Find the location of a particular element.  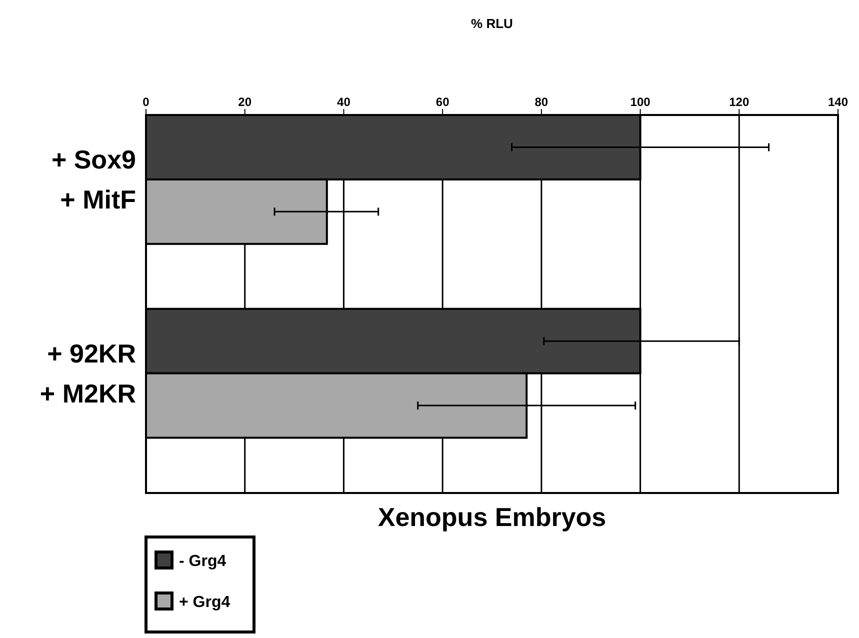

x-axis-title: % RLU is located at coordinates (492, 23).